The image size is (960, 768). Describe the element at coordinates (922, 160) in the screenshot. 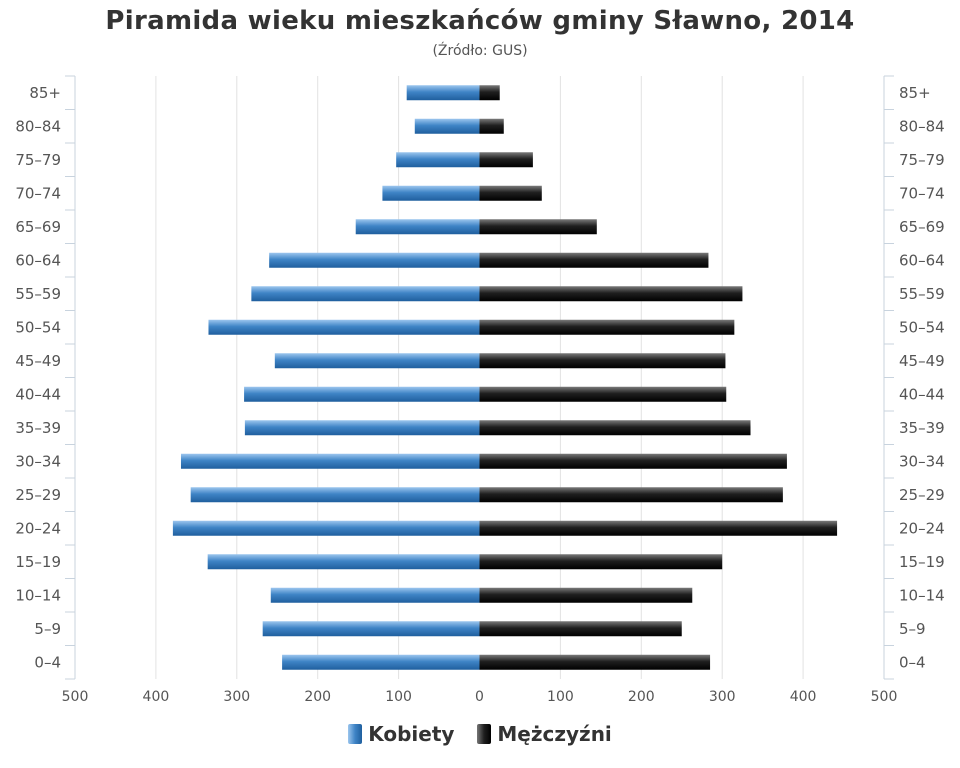

I see `category-label-right: 75–79` at that location.